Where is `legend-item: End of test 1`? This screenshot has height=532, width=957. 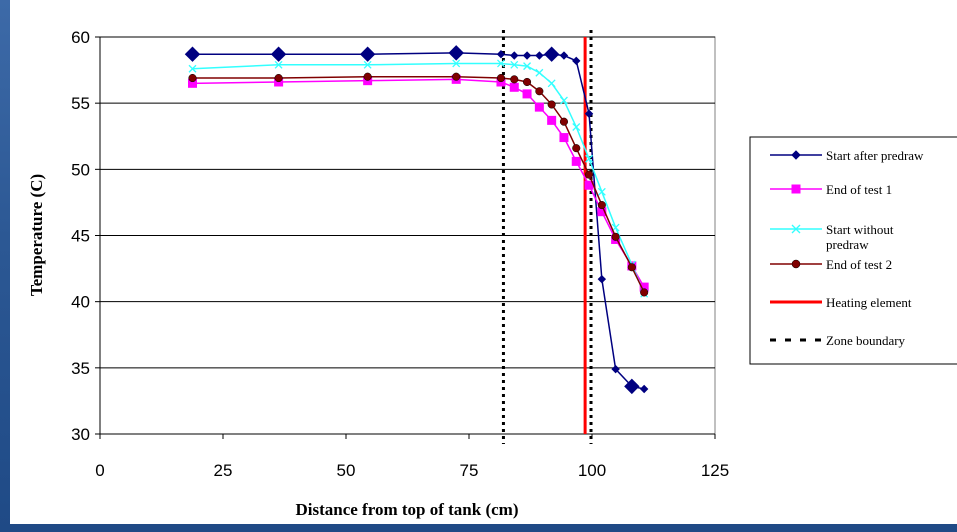 legend-item: End of test 1 is located at coordinates (831, 189).